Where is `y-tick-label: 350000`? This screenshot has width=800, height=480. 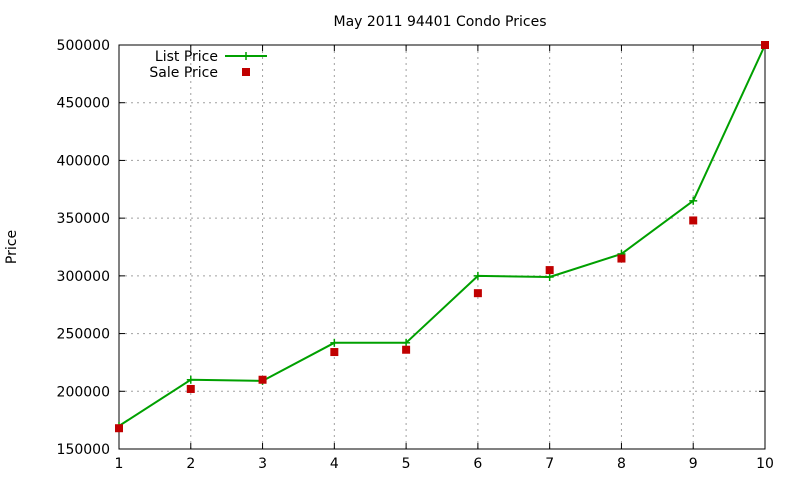 y-tick-label: 350000 is located at coordinates (83, 219).